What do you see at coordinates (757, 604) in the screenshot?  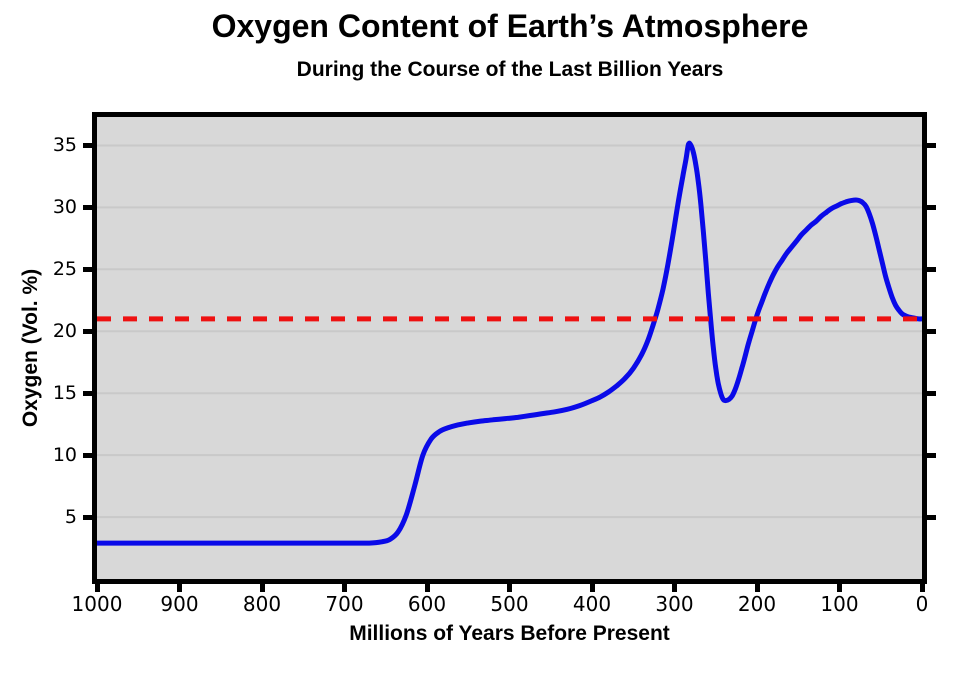 I see `x-tick-label: 200` at bounding box center [757, 604].